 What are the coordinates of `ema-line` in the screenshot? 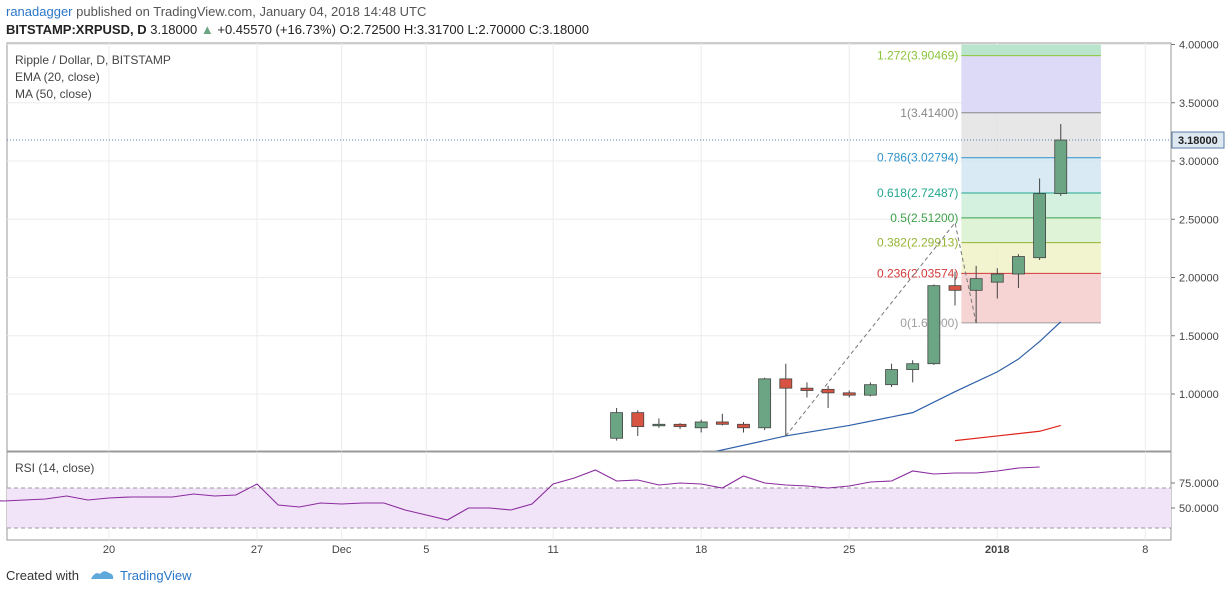 It's located at (888, 386).